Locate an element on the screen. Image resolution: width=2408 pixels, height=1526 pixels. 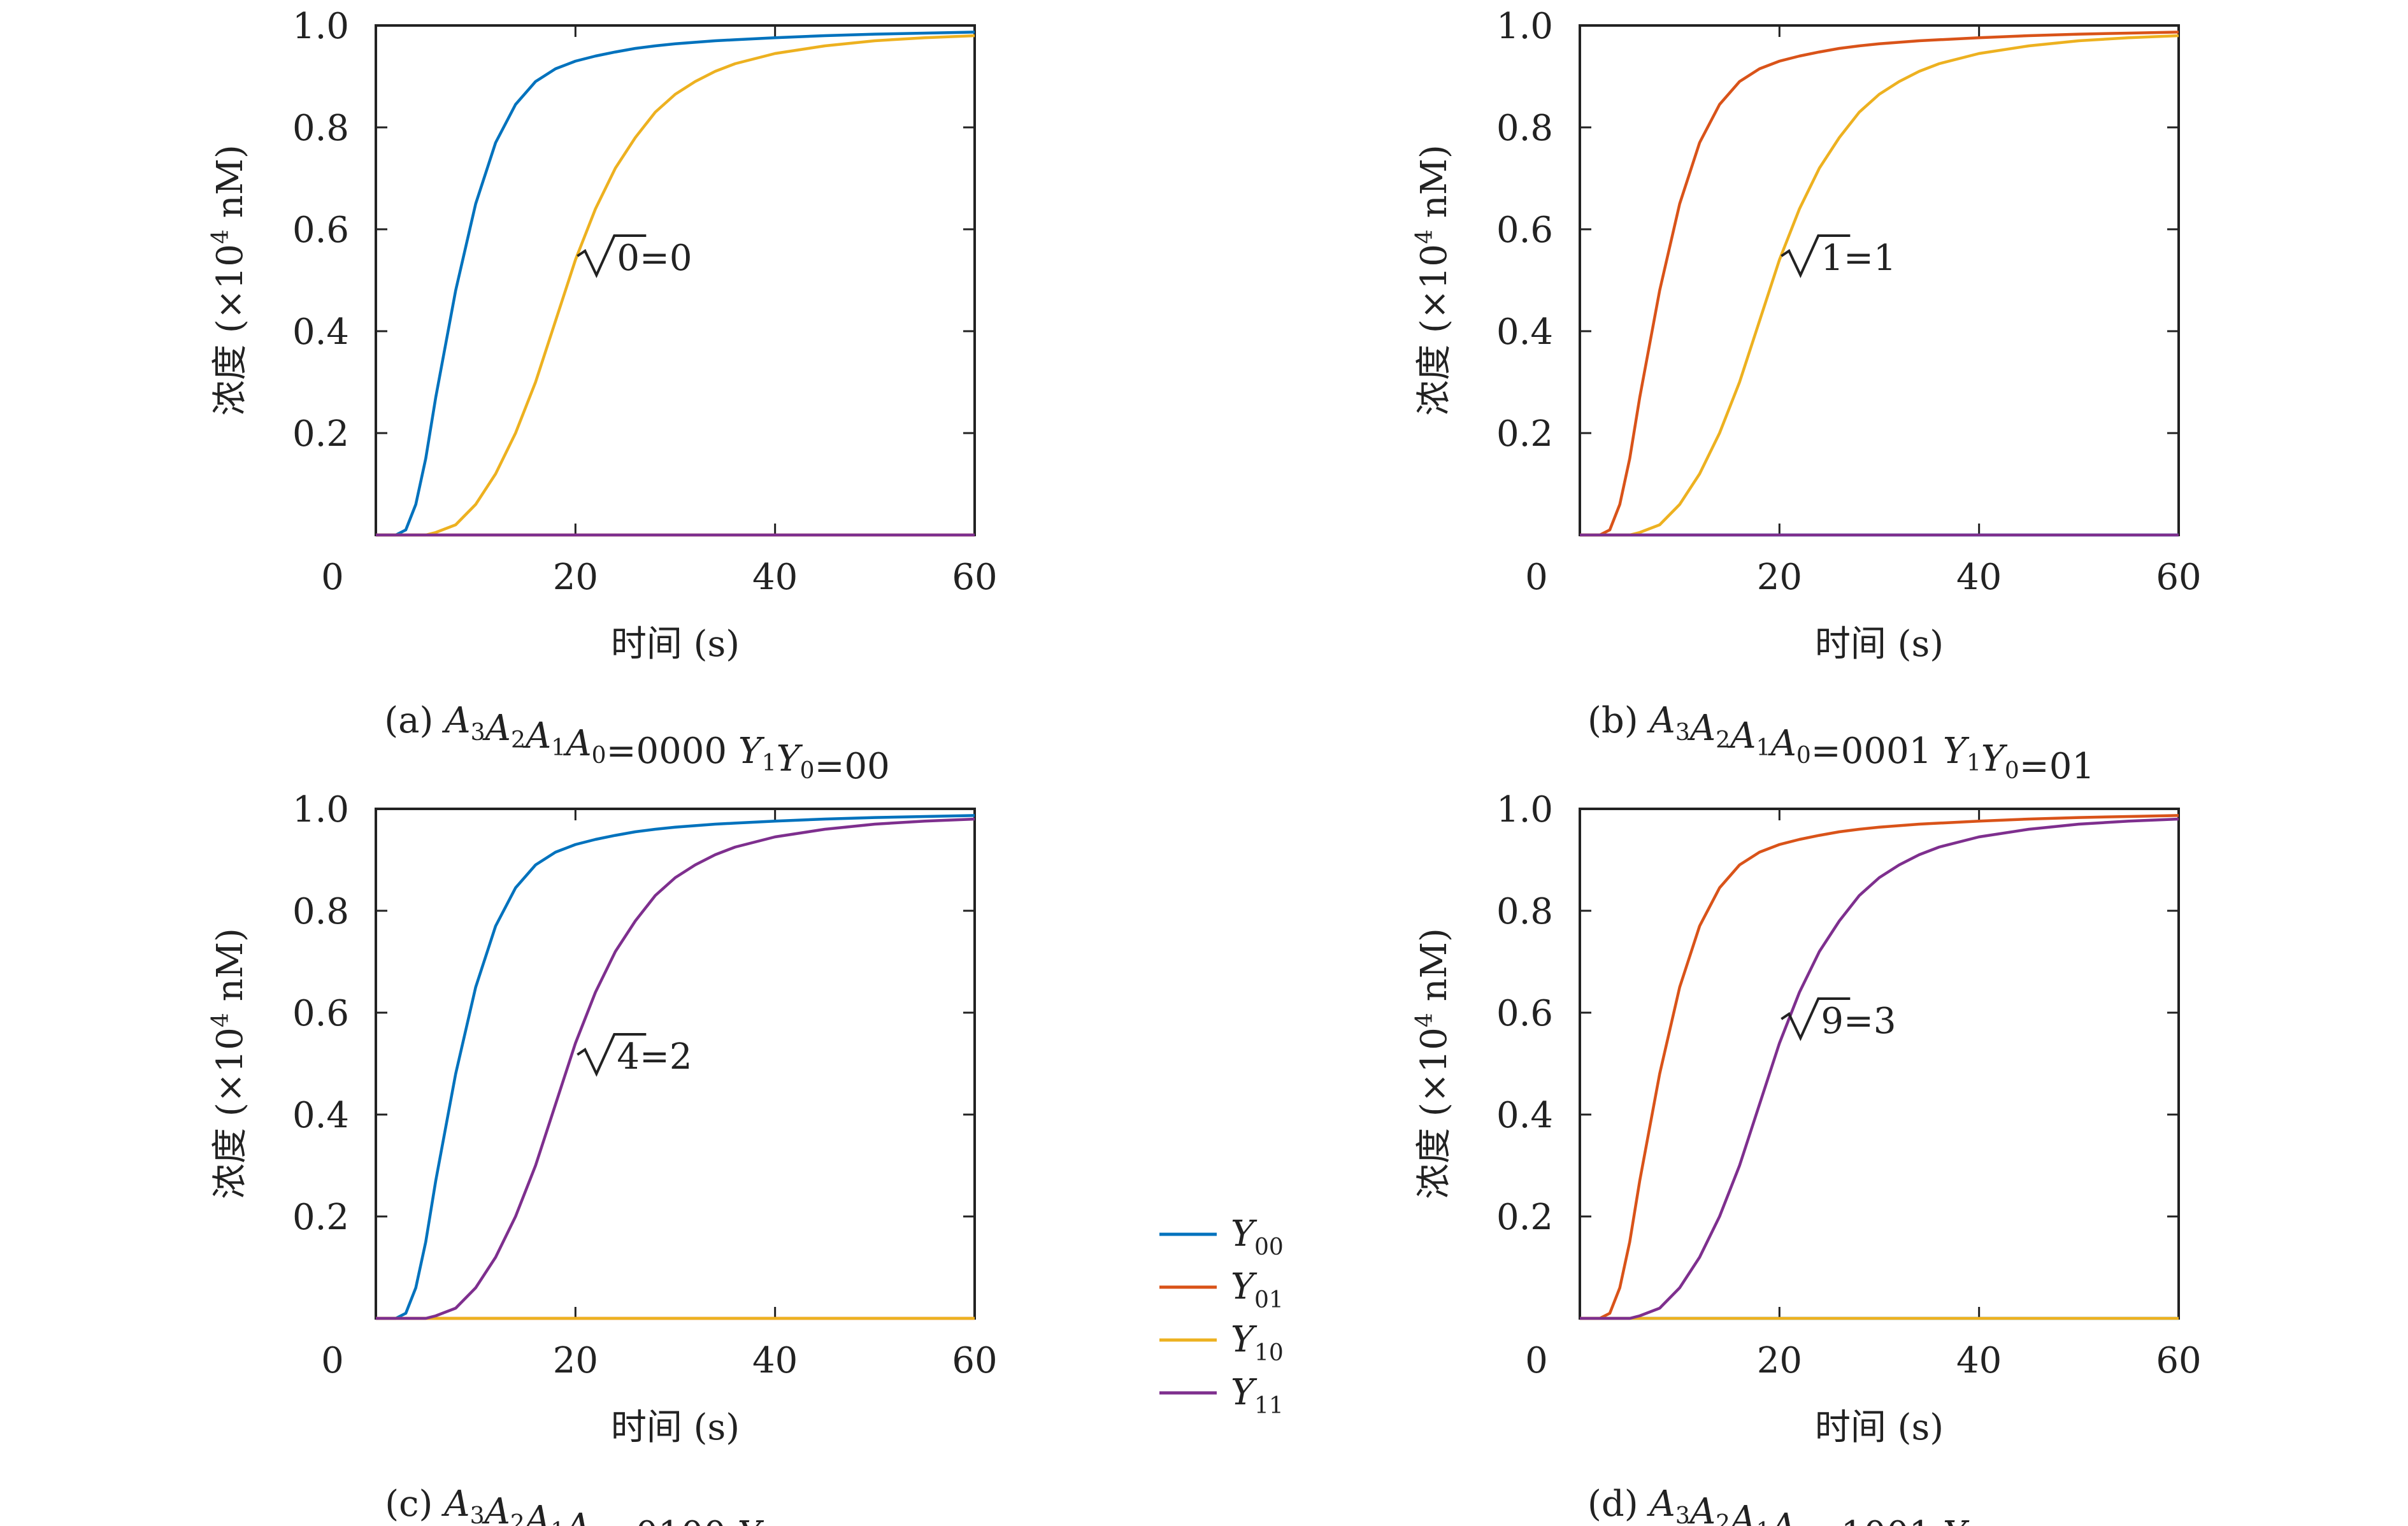
legend: Y00 Y01 Y10 Y11 is located at coordinates (1221, 1316).